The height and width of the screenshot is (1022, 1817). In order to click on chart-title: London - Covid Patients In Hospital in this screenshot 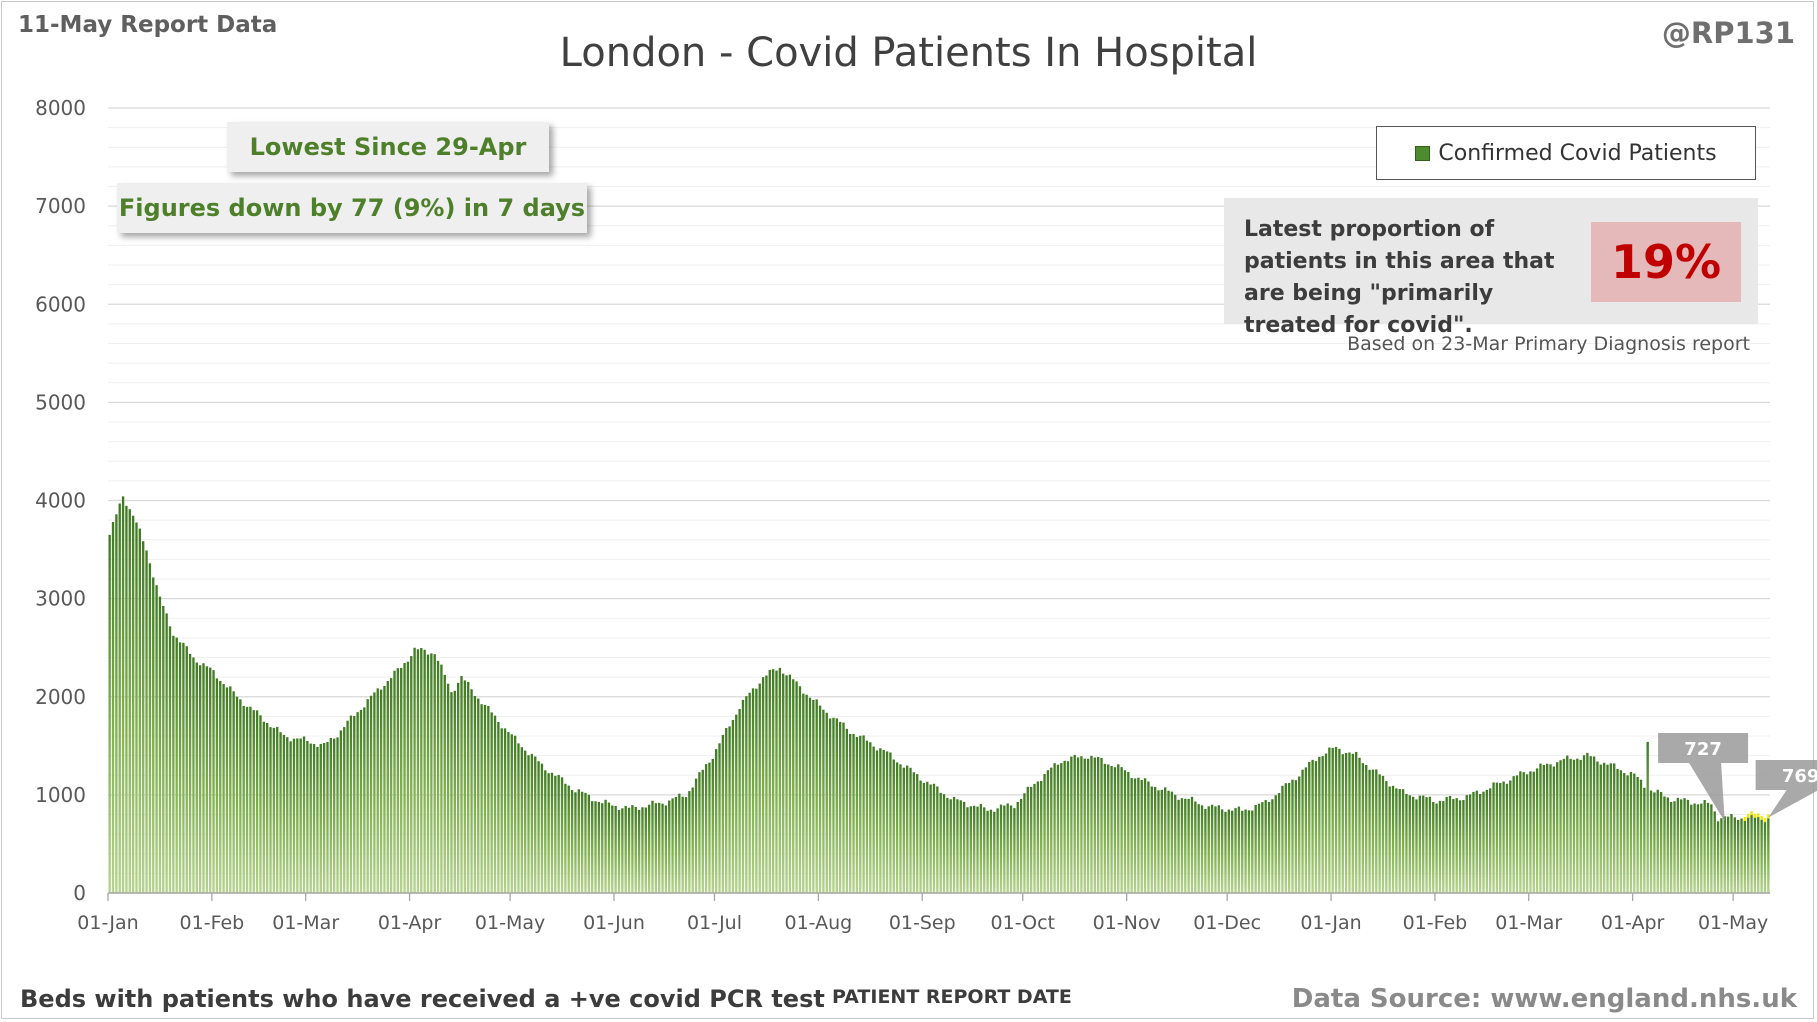, I will do `click(908, 53)`.